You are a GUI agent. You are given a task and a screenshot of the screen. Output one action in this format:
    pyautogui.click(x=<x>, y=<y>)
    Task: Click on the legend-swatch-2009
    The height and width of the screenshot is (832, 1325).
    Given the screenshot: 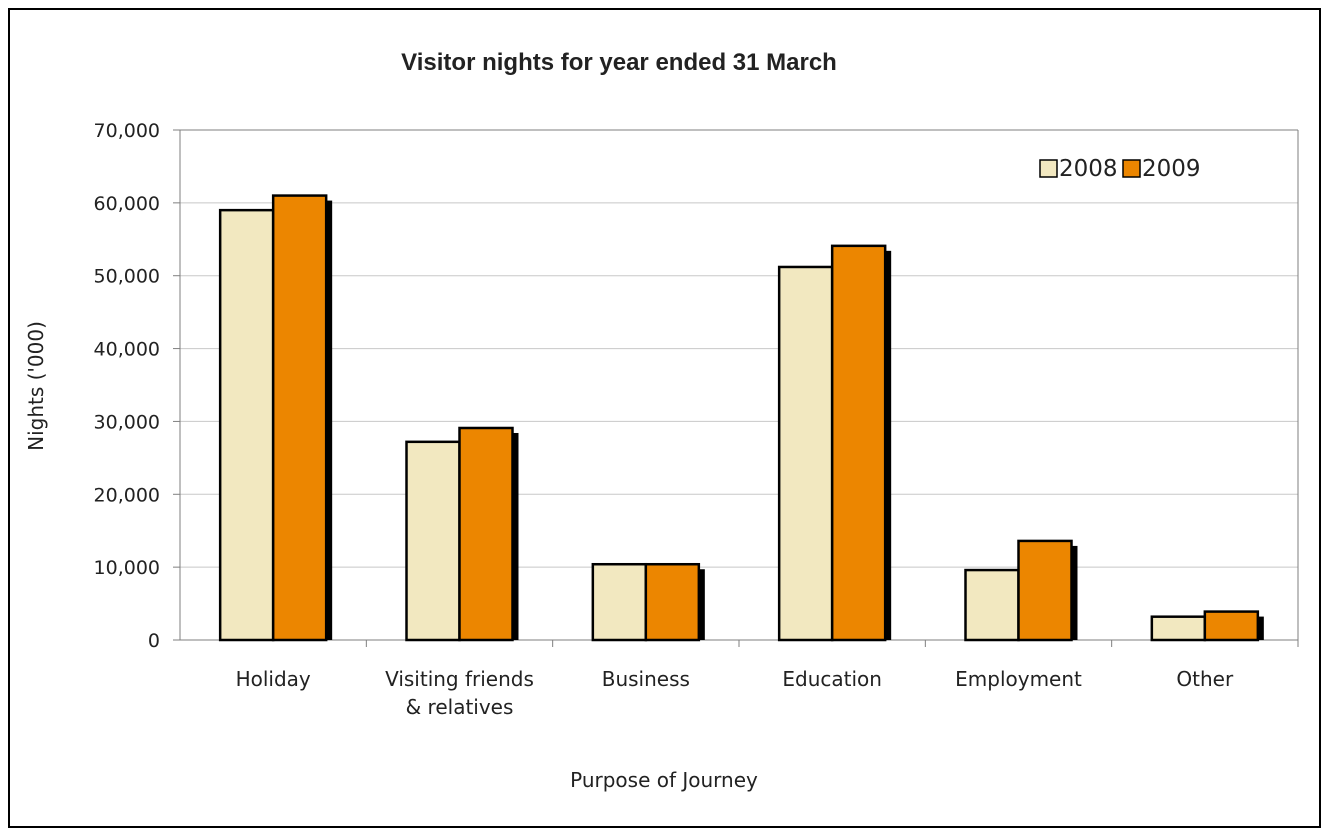 What is the action you would take?
    pyautogui.click(x=1131, y=168)
    